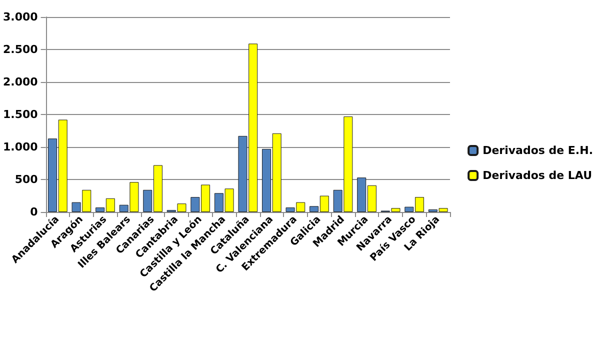  I want to click on legend-label: Derivados de LAU, so click(537, 175).